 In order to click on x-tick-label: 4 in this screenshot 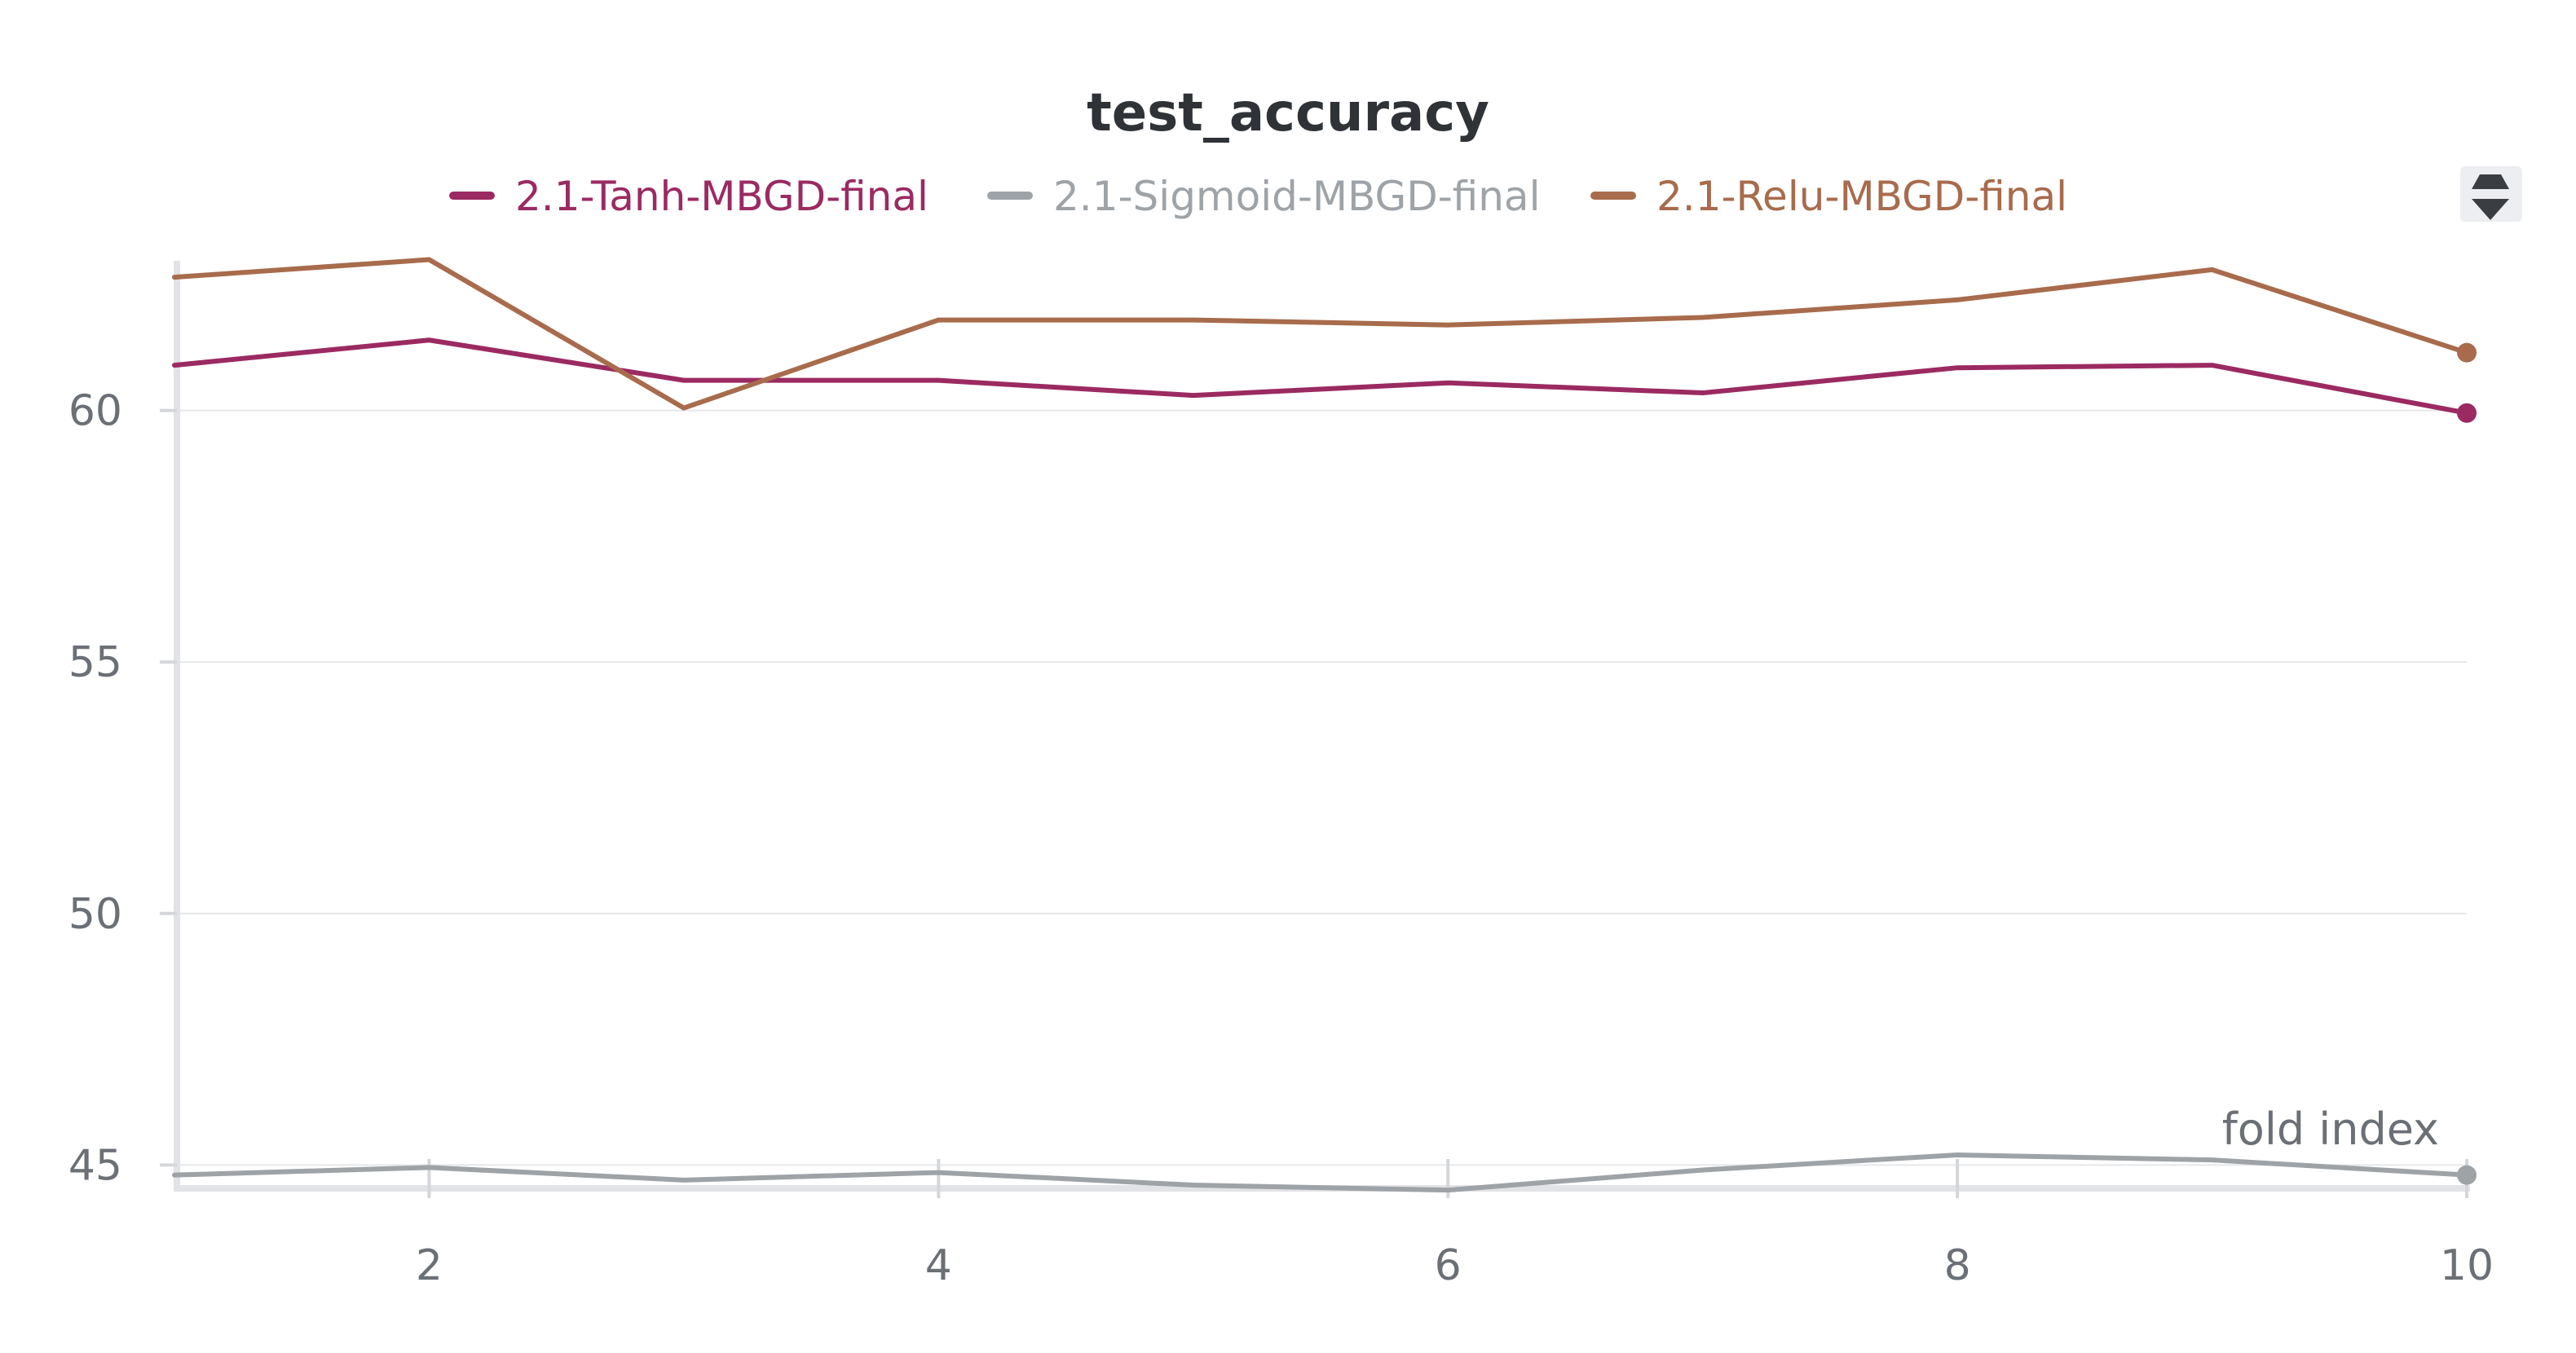, I will do `click(938, 1265)`.